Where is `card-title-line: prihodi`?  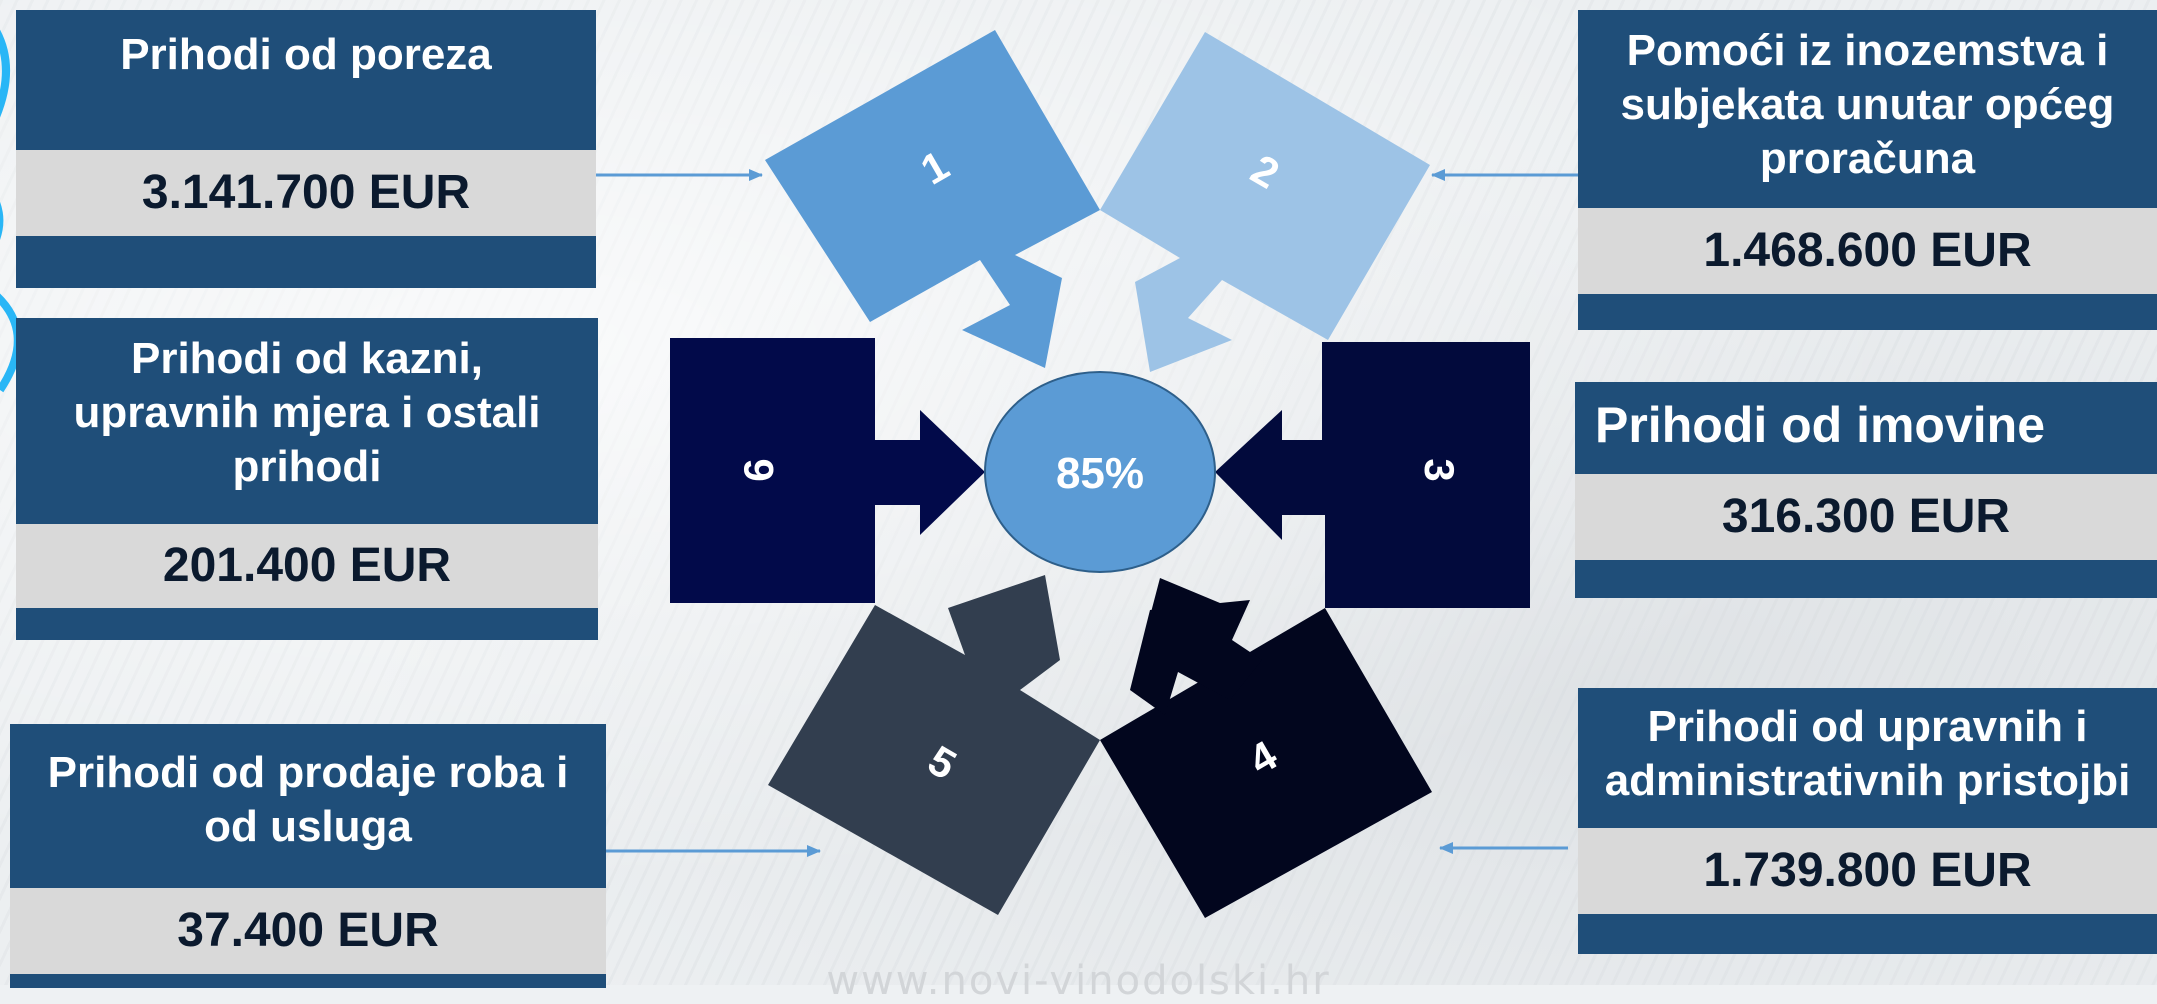 card-title-line: prihodi is located at coordinates (307, 466).